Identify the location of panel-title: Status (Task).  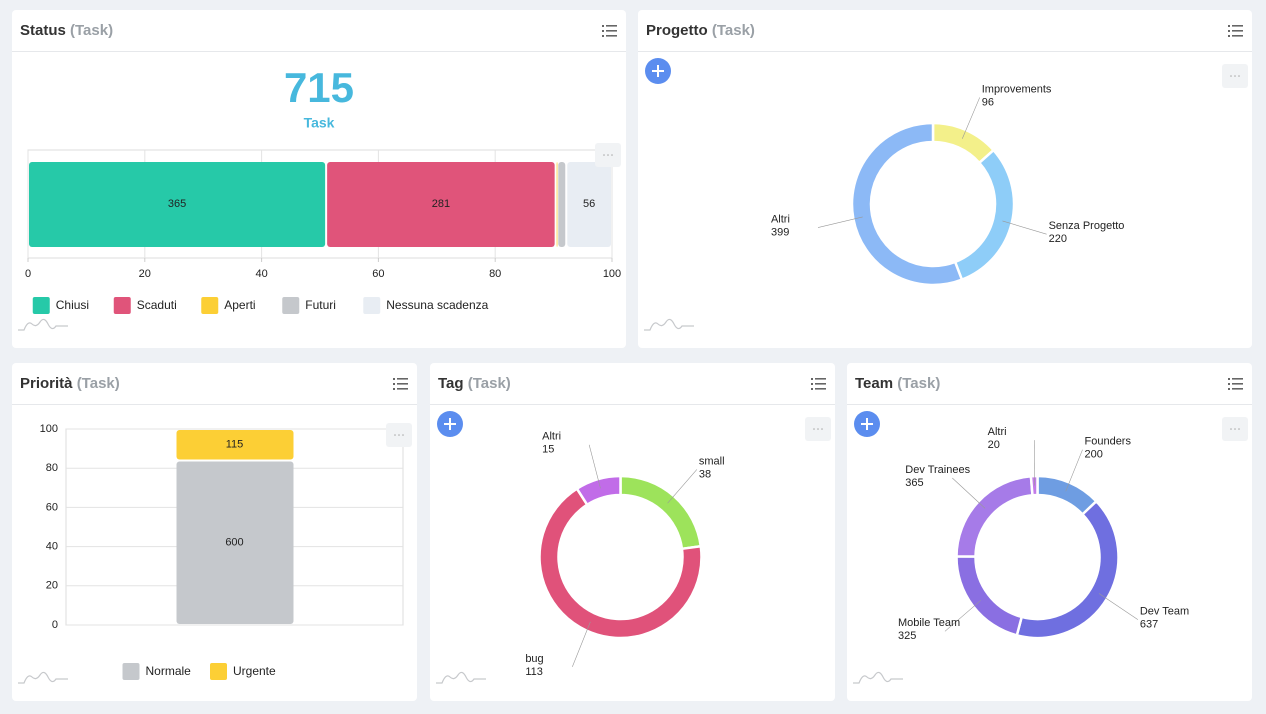
(66, 30).